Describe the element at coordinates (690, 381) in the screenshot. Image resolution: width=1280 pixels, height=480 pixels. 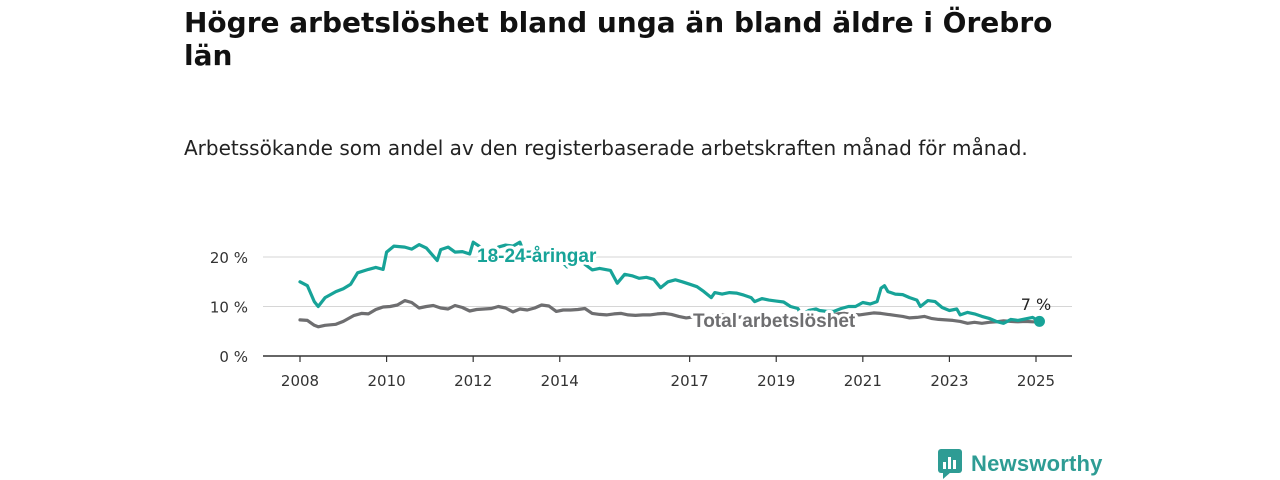
I see `x-tick-label: 2017` at that location.